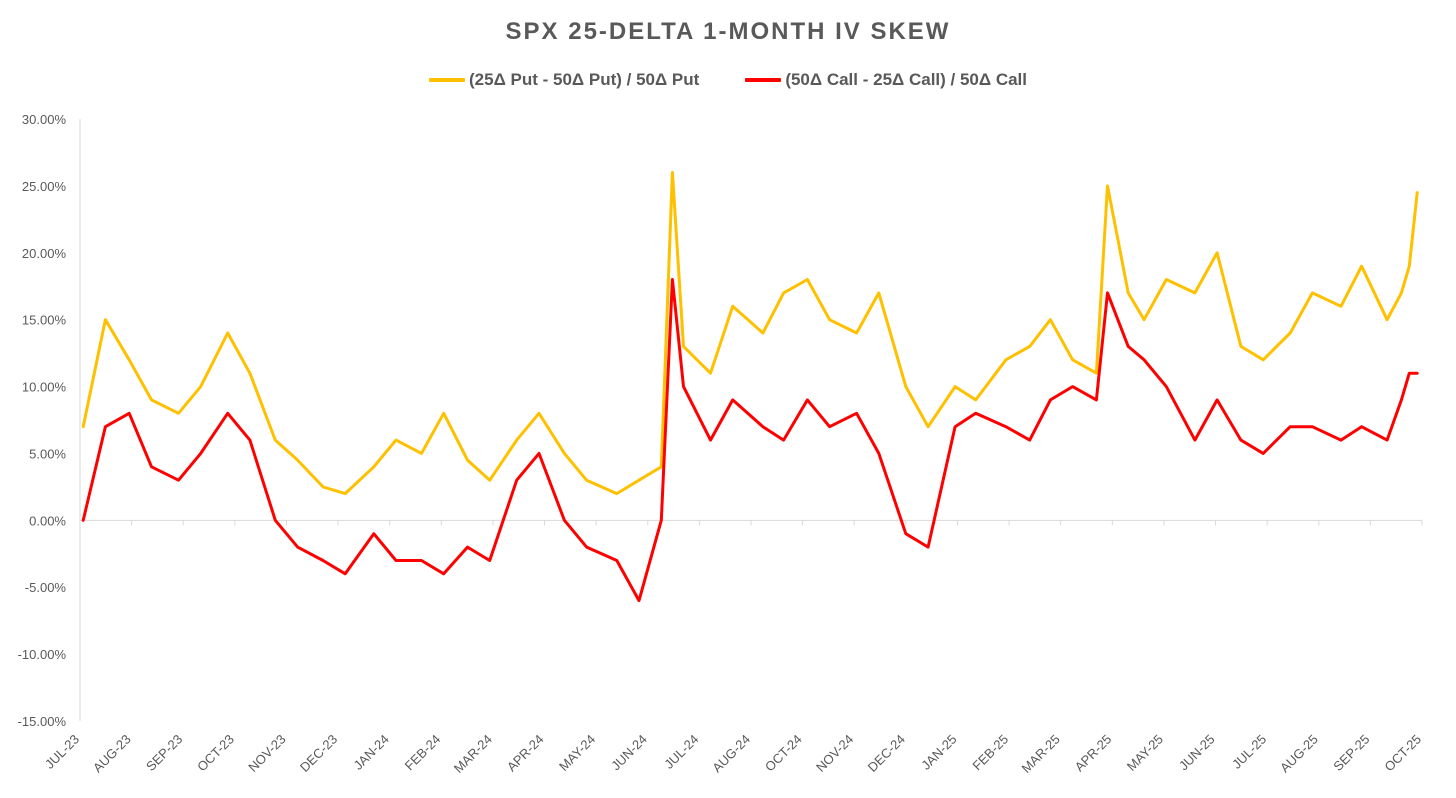  Describe the element at coordinates (215, 753) in the screenshot. I see `x-tick-label: OCT-23` at that location.